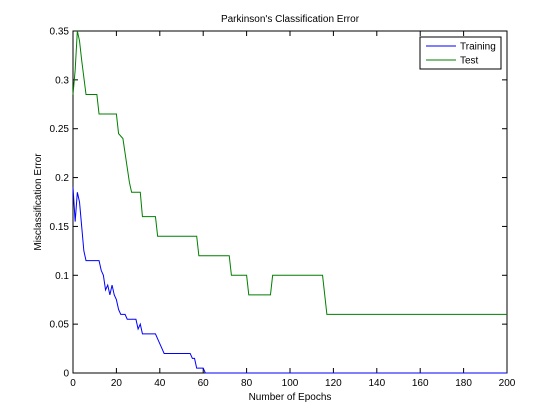 The width and height of the screenshot is (560, 420). Describe the element at coordinates (290, 383) in the screenshot. I see `x-tick-label: 100` at that location.